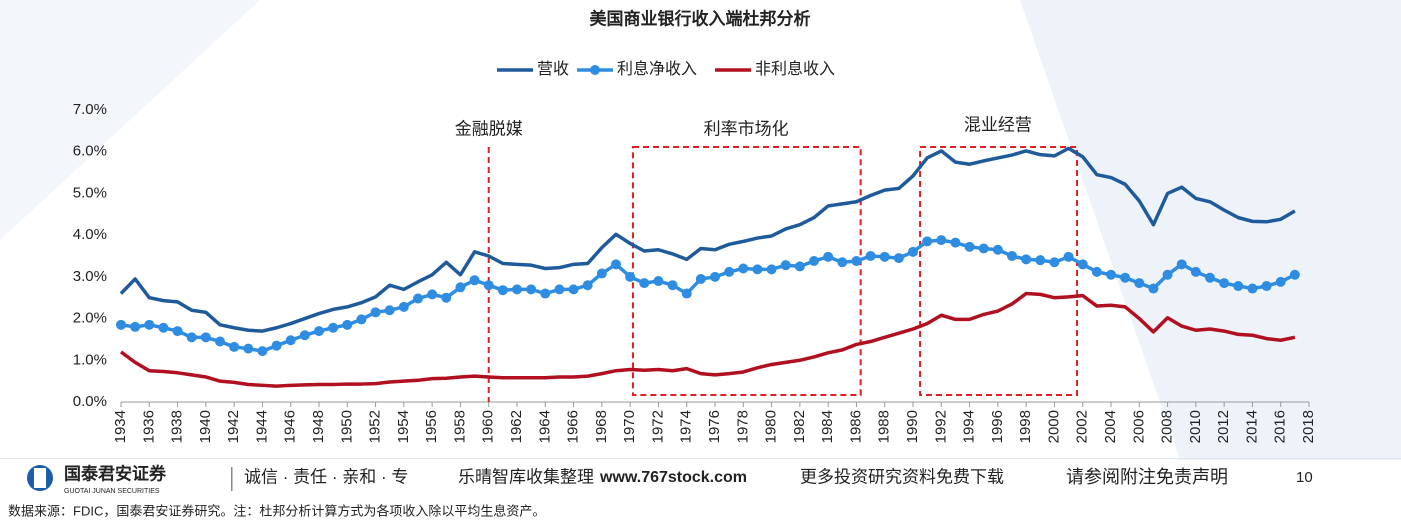 This screenshot has width=1401, height=527. I want to click on y-tick-label: 0.0%, so click(90, 401).